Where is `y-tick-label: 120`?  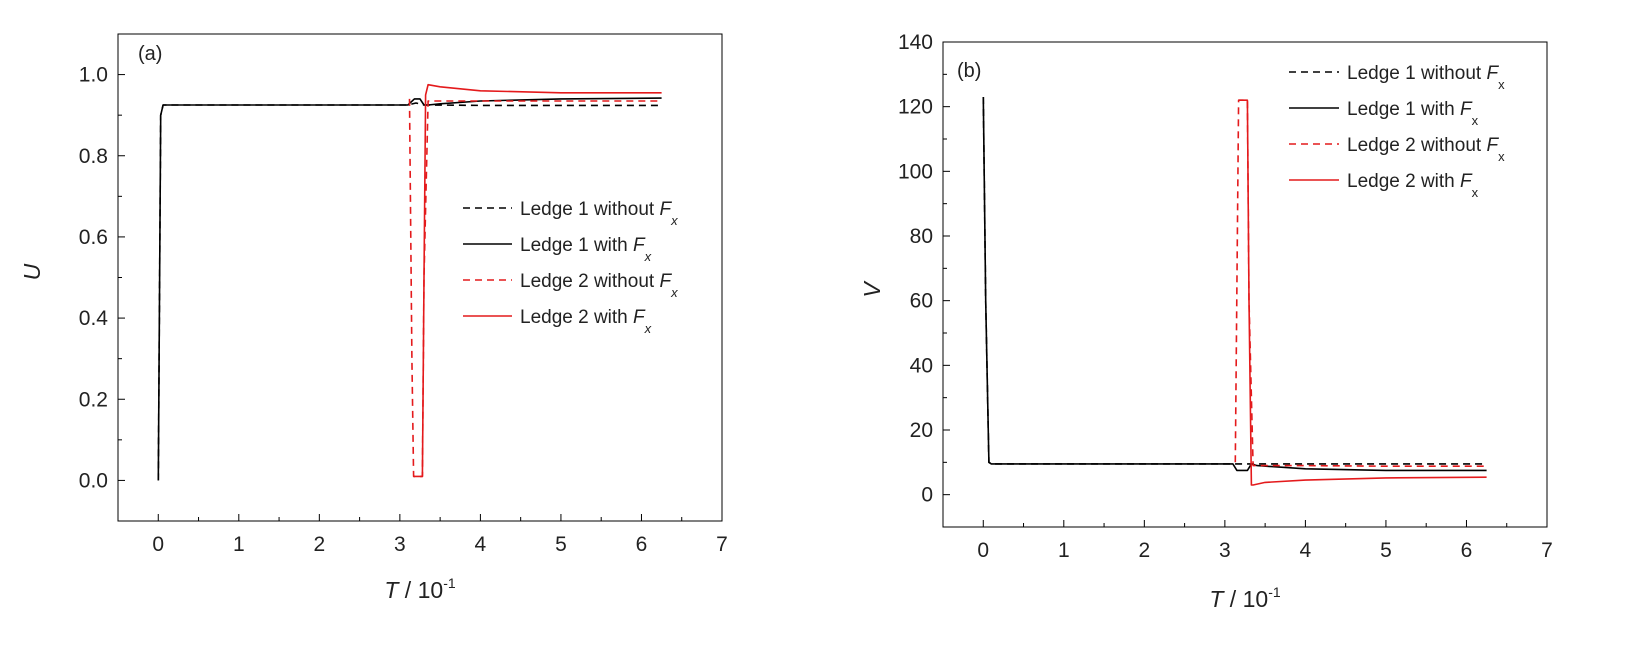 y-tick-label: 120 is located at coordinates (915, 107).